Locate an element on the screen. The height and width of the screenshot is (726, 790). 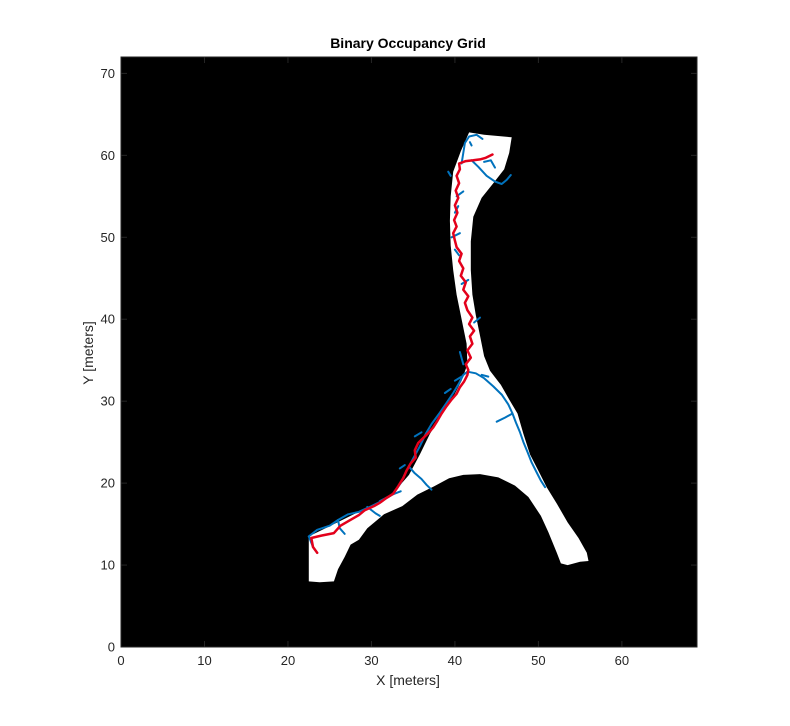
y-tick-label: 10 is located at coordinates (108, 565).